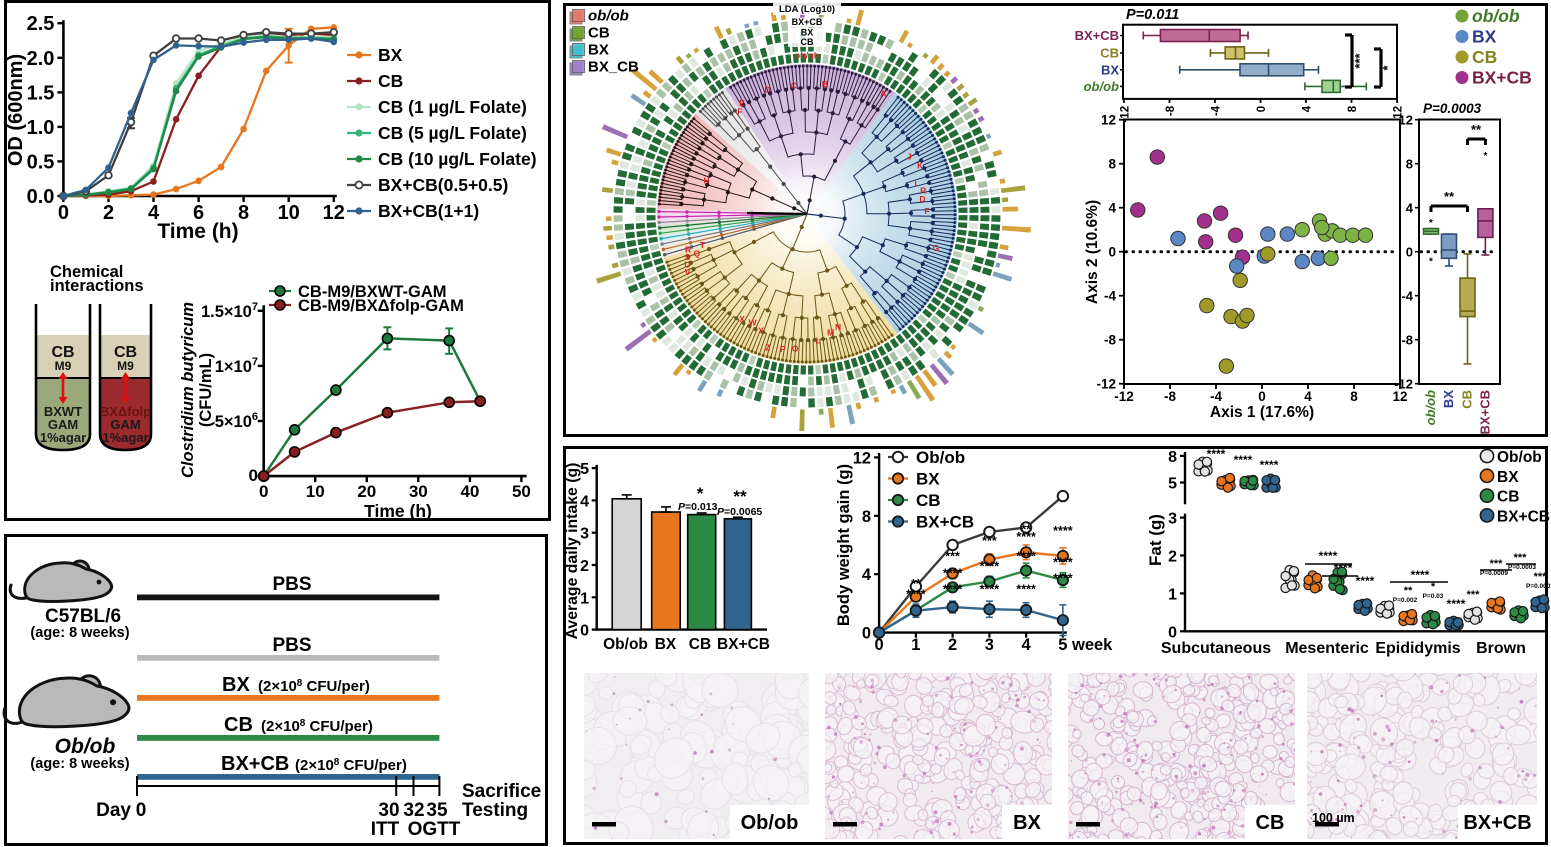 This screenshot has width=1551, height=847. I want to click on svg-text: LDA (Log10), so click(807, 9).